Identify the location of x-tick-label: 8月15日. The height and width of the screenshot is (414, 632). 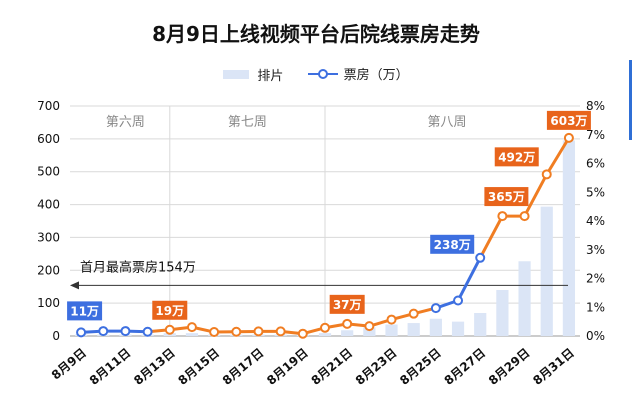
(198, 367).